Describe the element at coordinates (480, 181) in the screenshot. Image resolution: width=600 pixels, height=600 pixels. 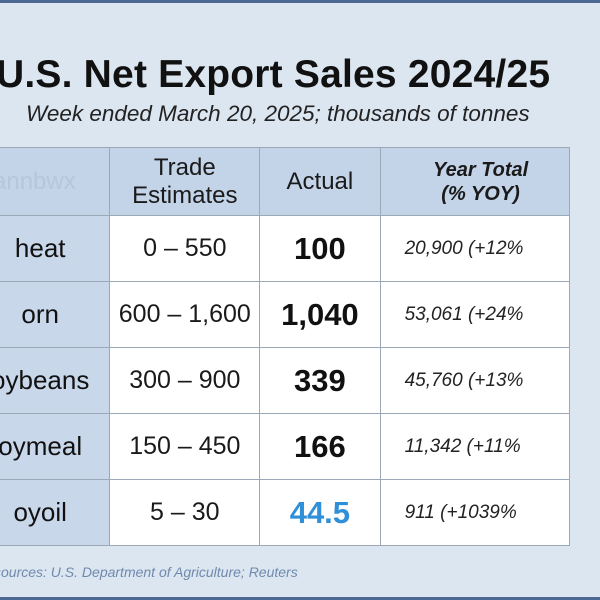
I see `header-year-total-label: Year Total (% YOY)` at that location.